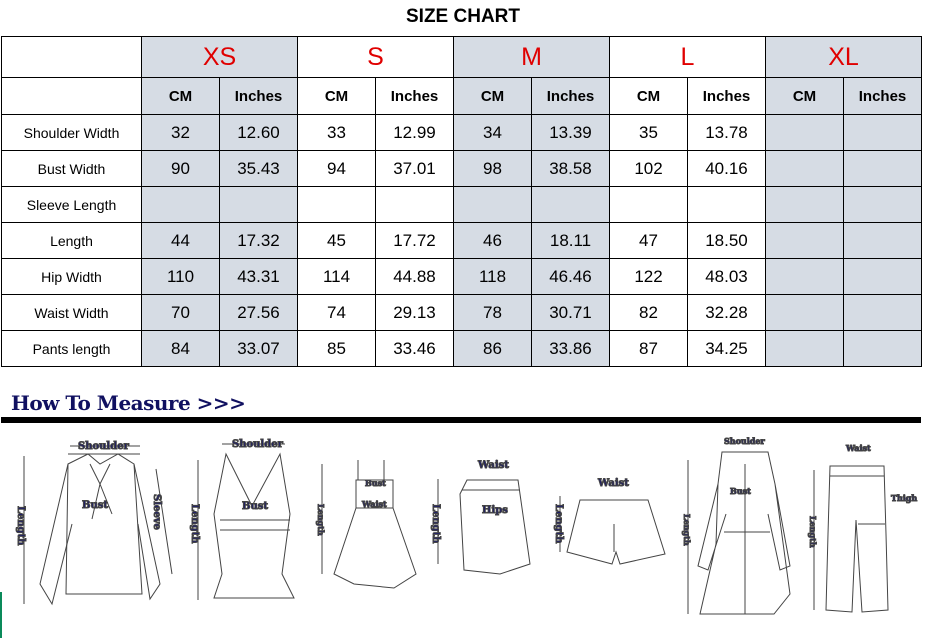 The width and height of the screenshot is (926, 638). I want to click on skirt-diagram, so click(484, 527).